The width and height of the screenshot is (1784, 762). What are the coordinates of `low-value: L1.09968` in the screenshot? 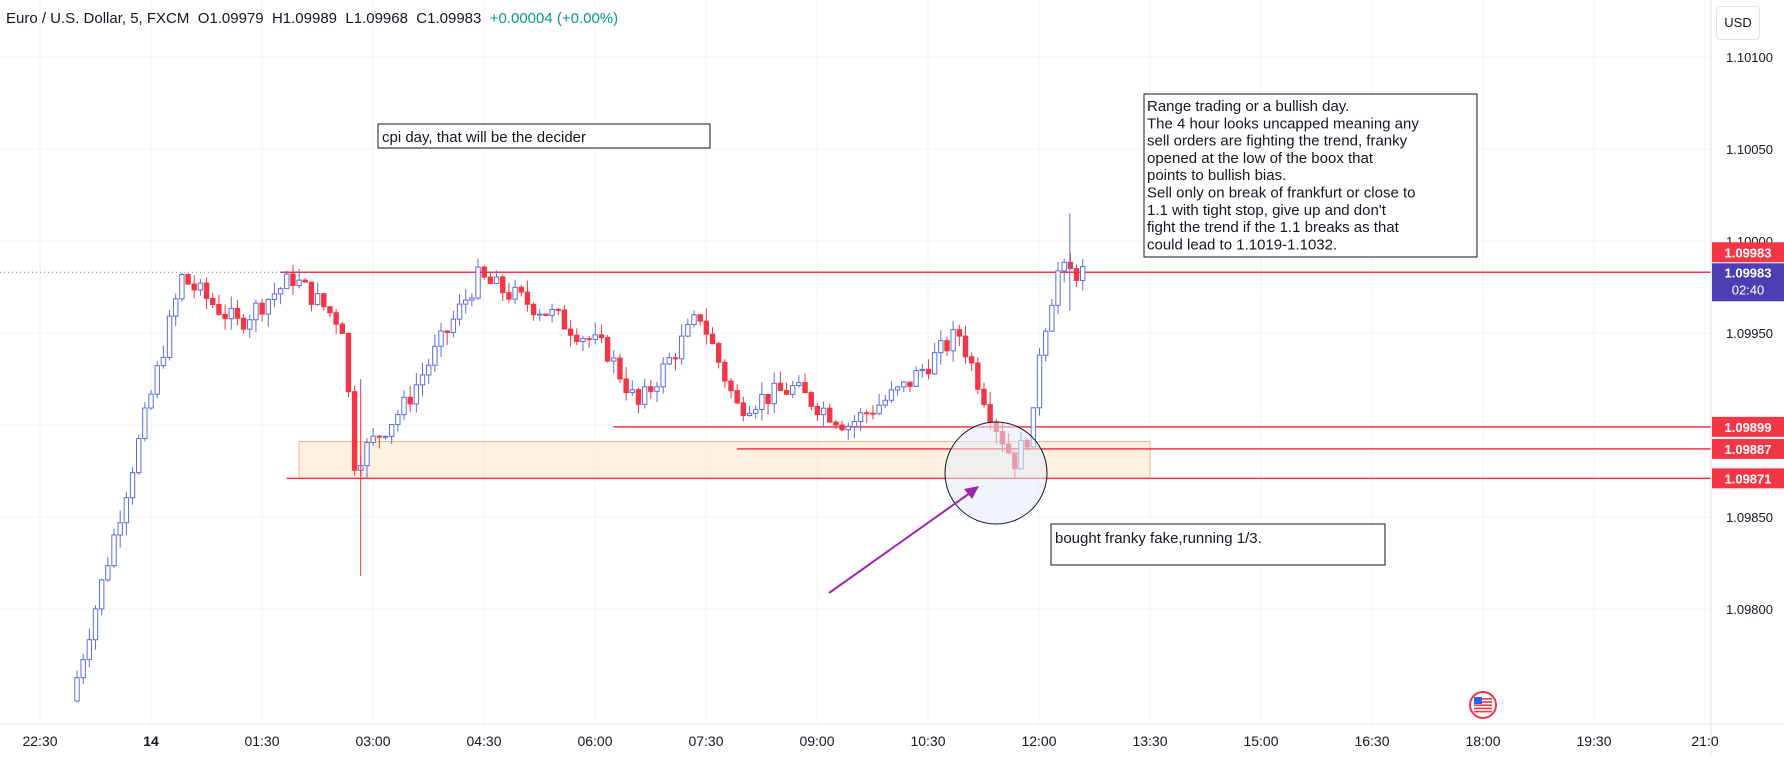 It's located at (376, 18).